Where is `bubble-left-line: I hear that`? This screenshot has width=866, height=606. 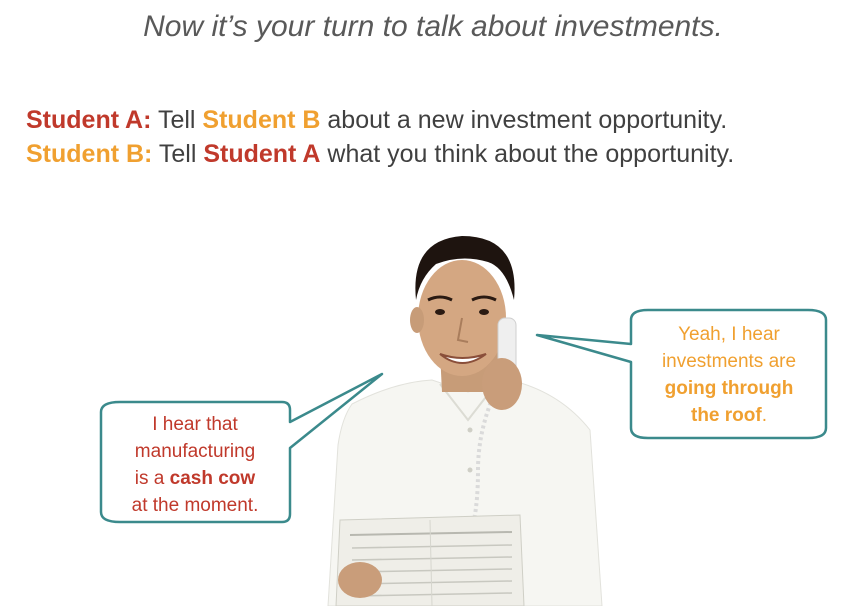 bubble-left-line: I hear that is located at coordinates (195, 424).